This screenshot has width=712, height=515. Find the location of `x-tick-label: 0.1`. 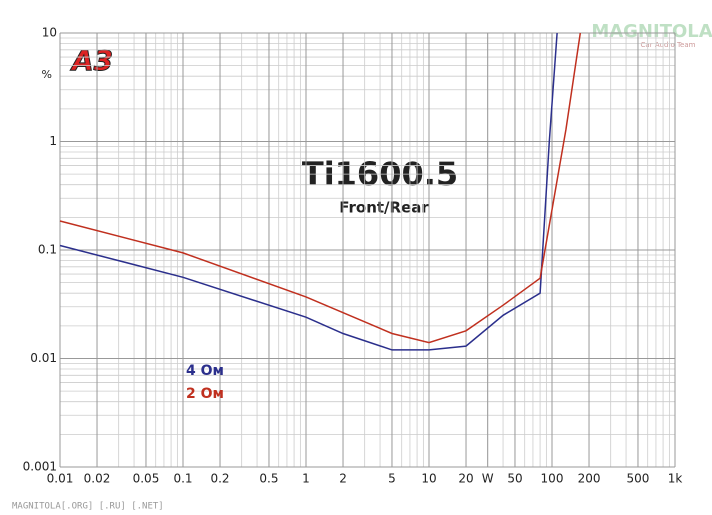

x-tick-label: 0.1 is located at coordinates (182, 479).